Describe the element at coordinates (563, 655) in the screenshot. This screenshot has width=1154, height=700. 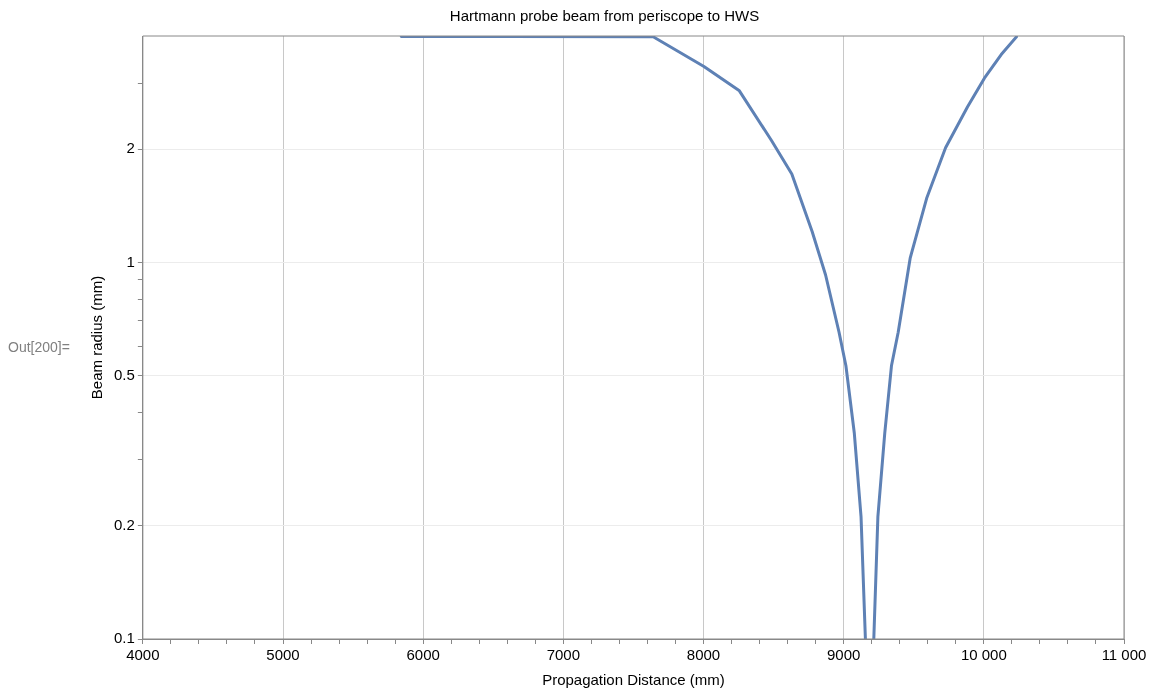
I see `x-tick-label: 7000` at that location.